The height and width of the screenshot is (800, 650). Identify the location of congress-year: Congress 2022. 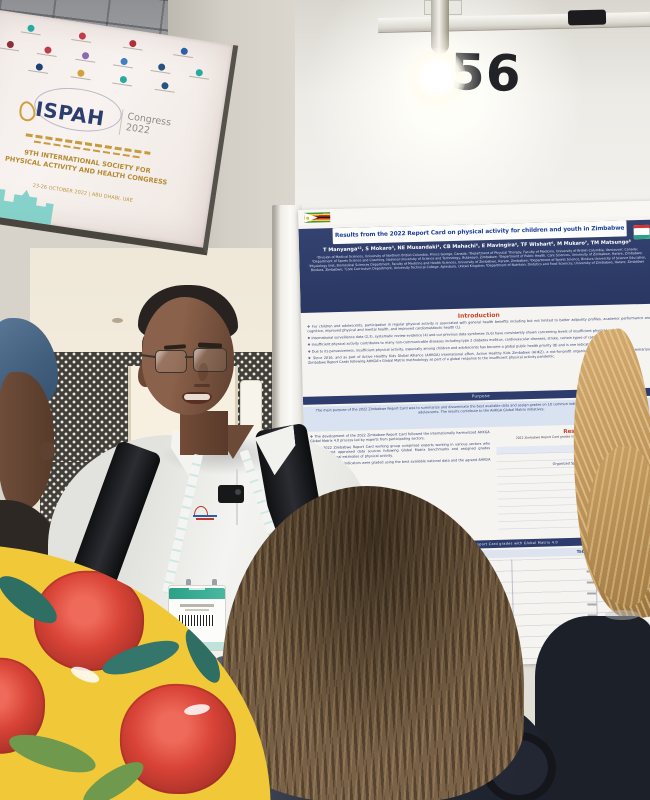
(148, 125).